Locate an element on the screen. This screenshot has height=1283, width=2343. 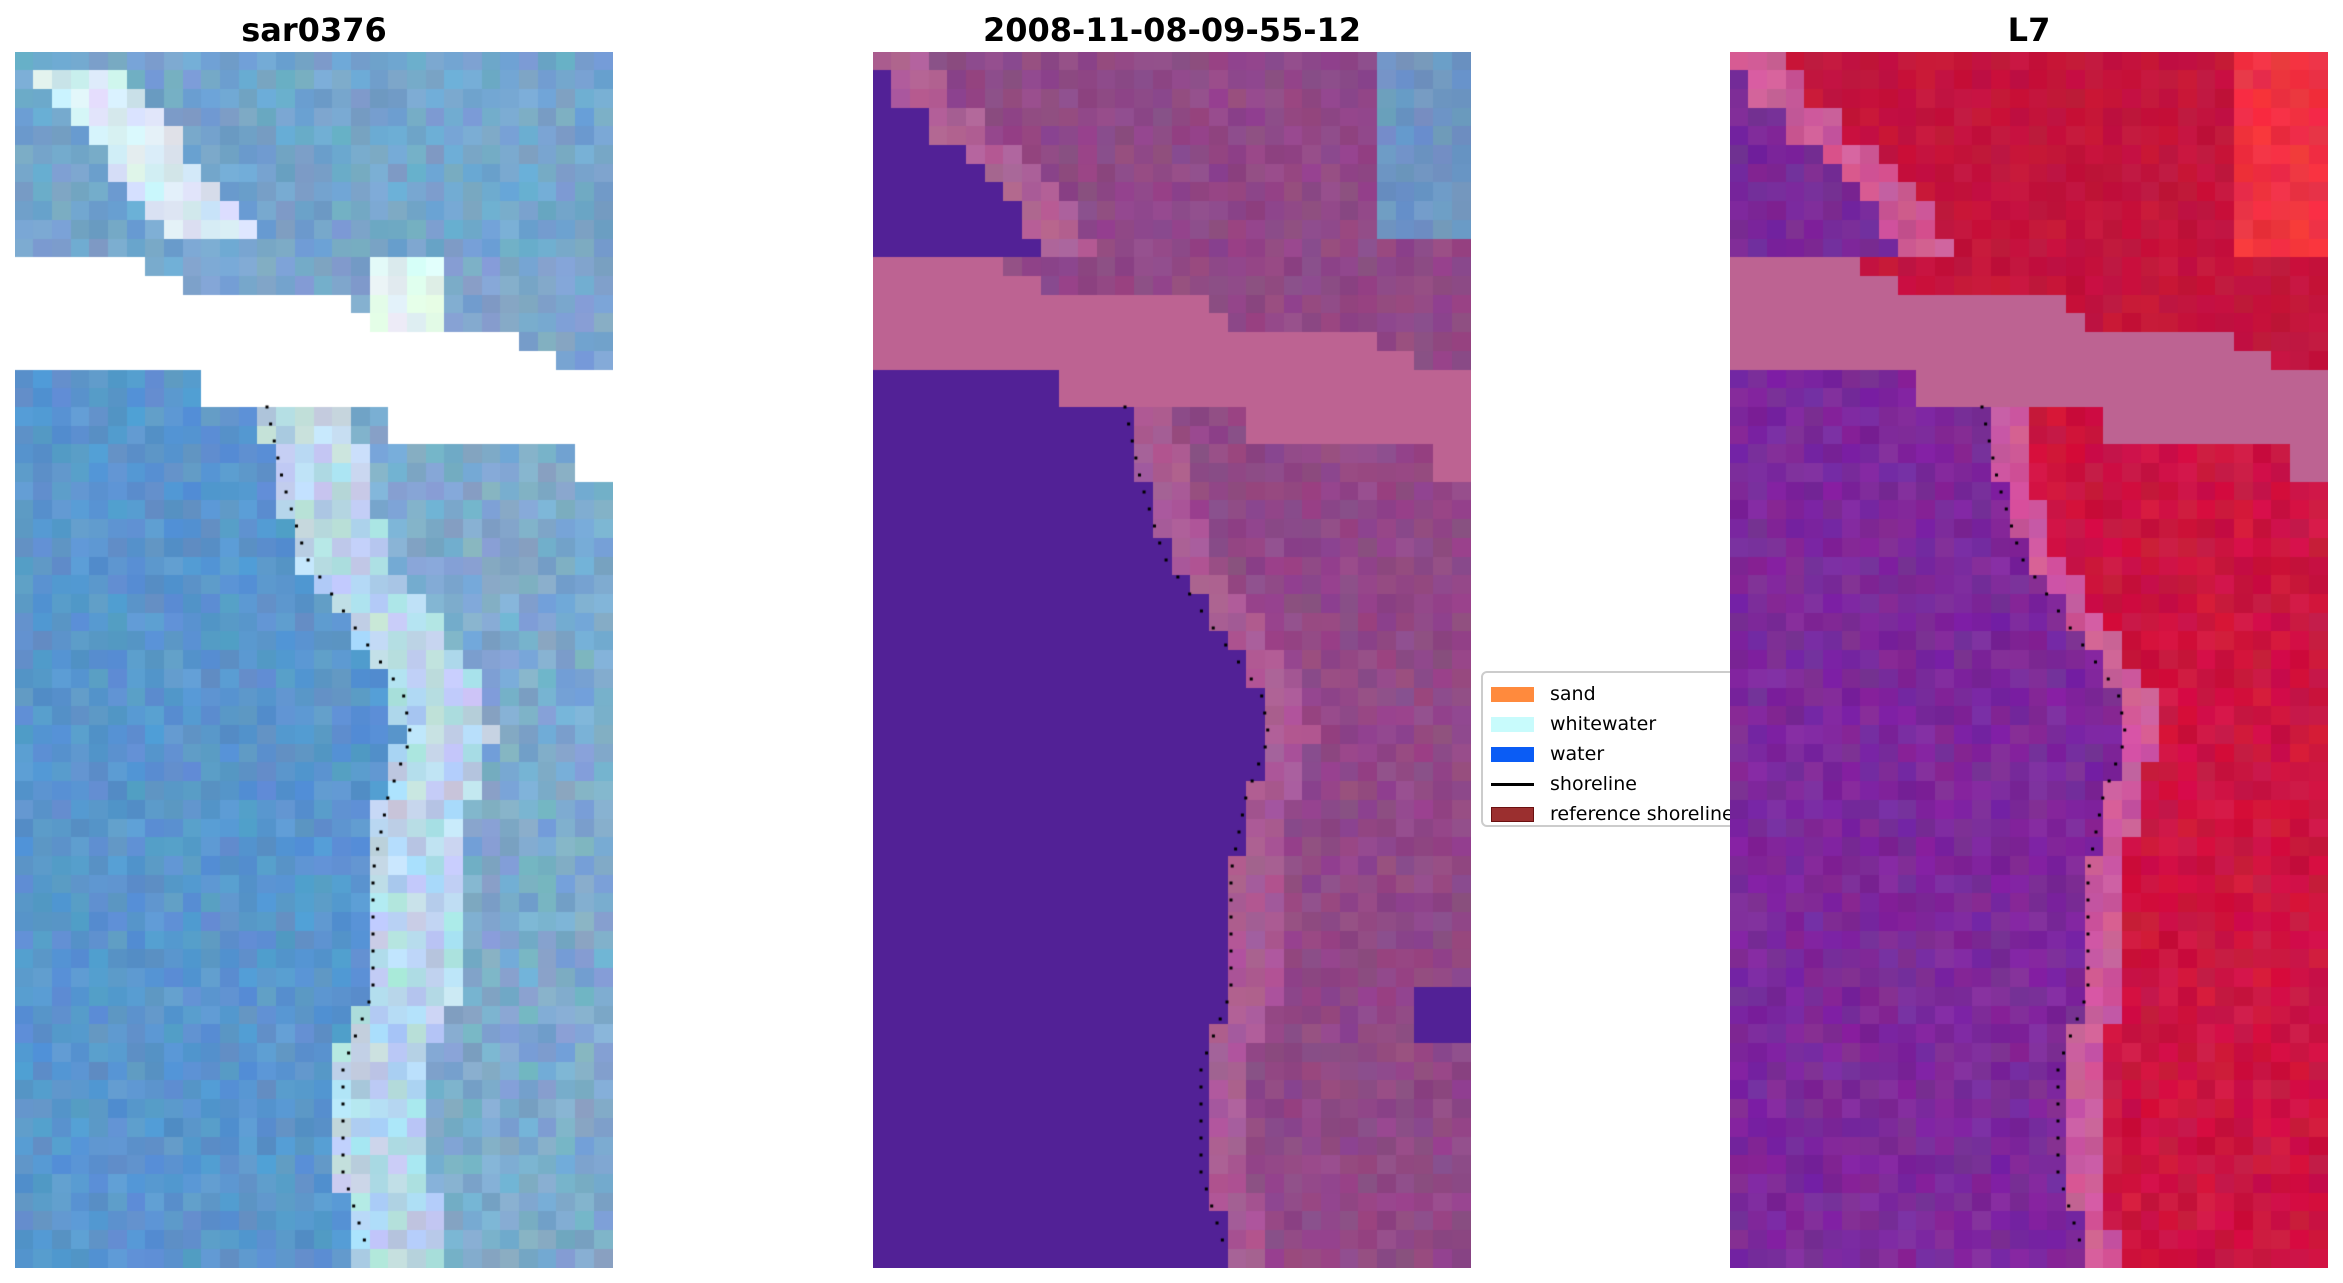
legend-label: sand is located at coordinates (1573, 694).